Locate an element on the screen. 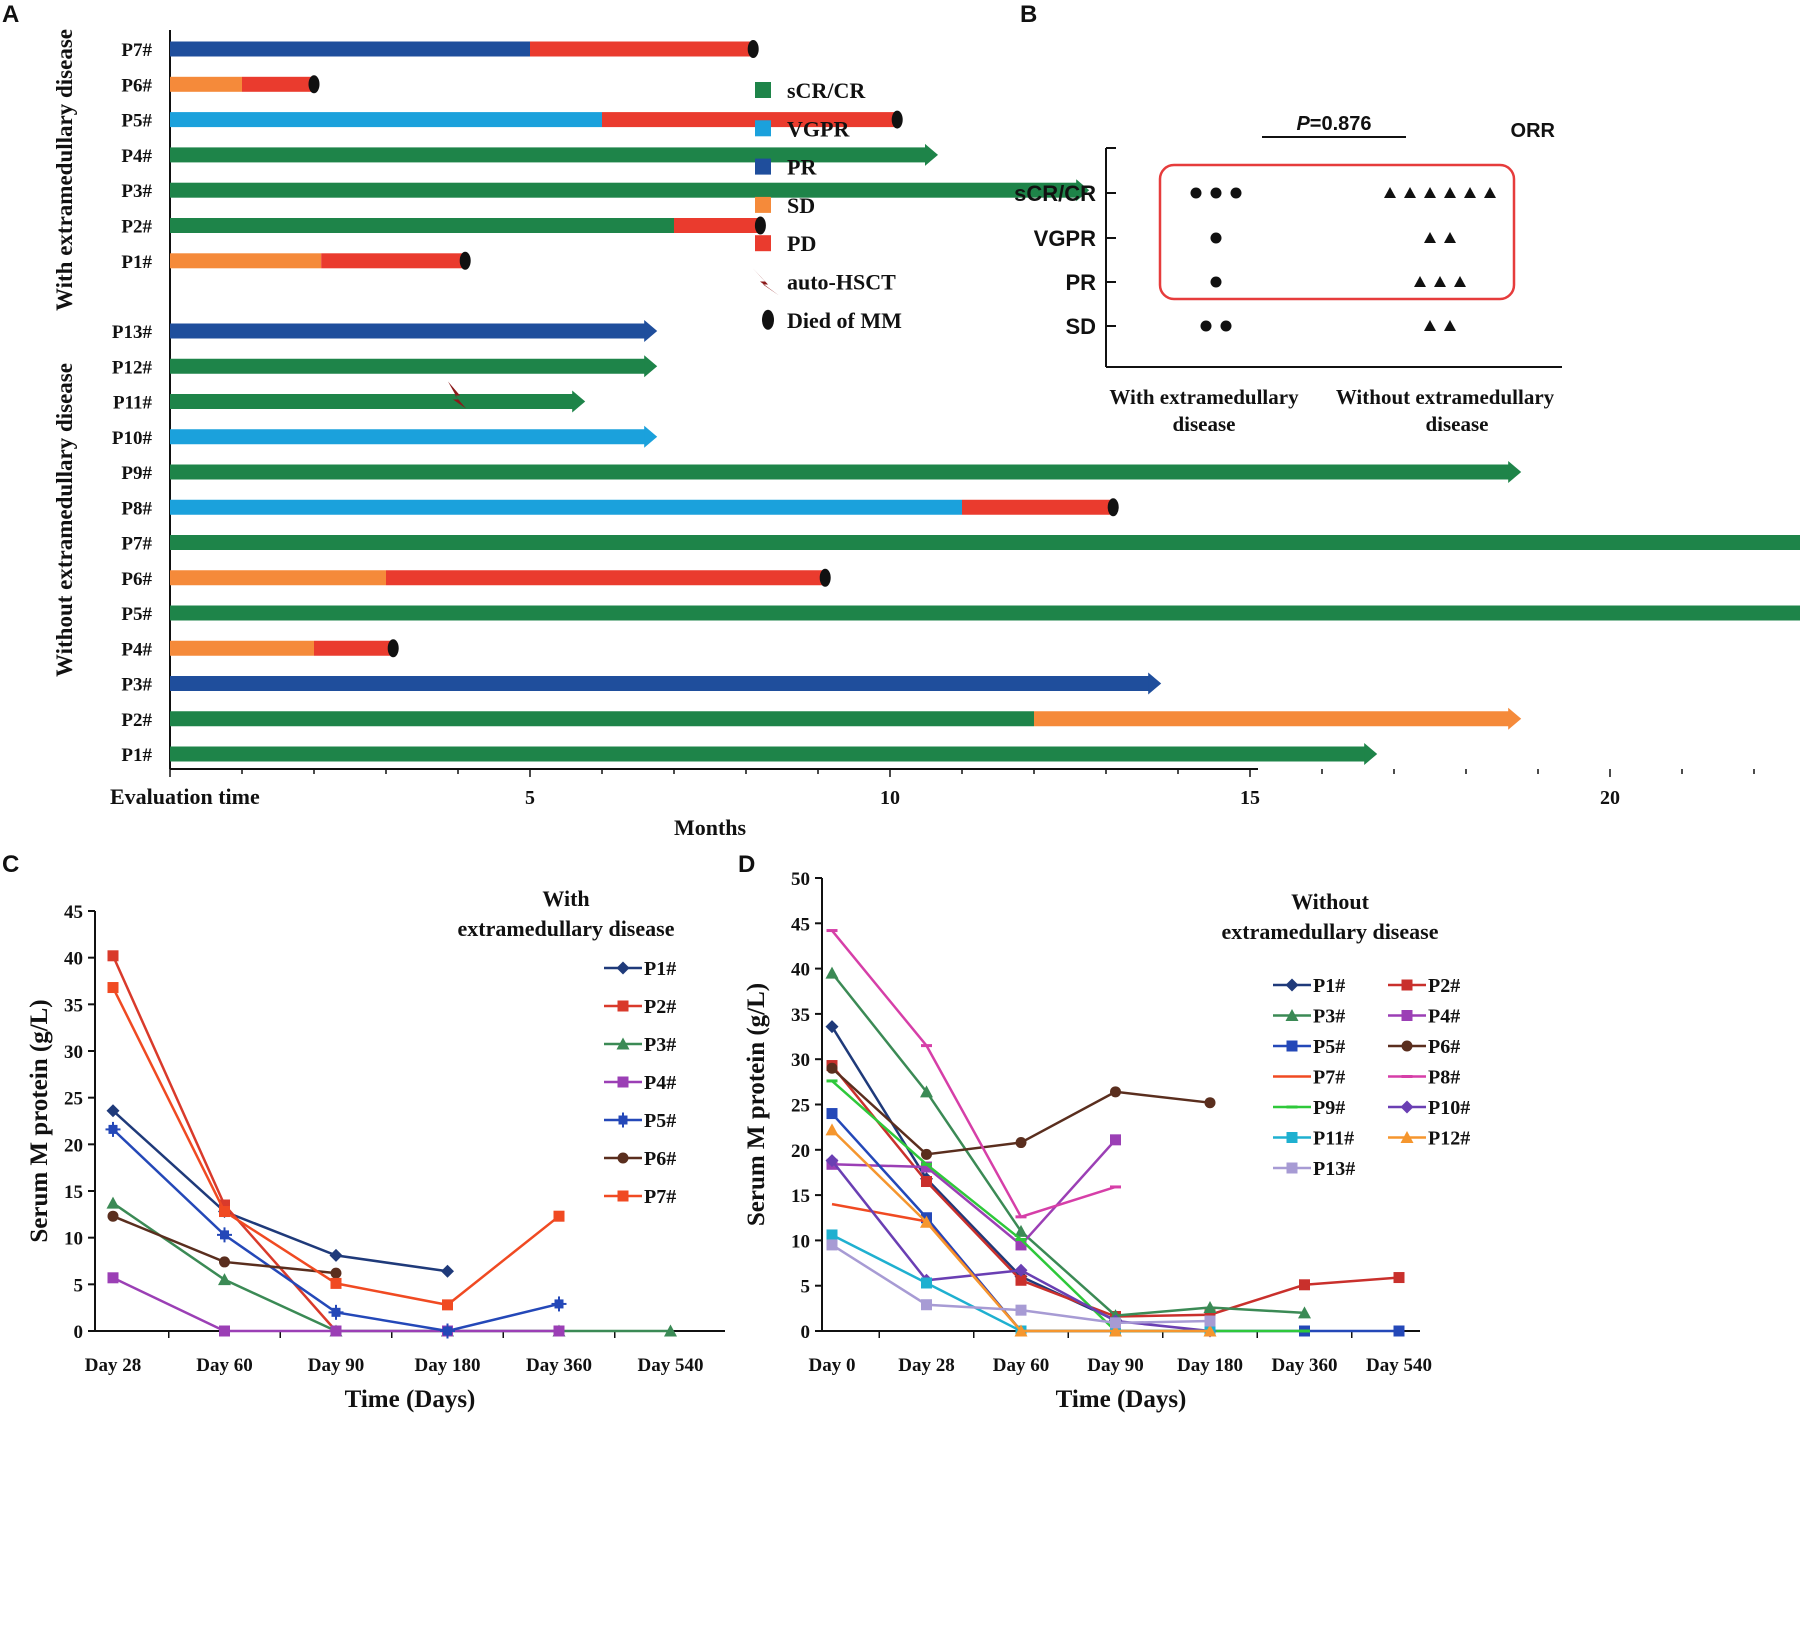 Image resolution: width=1800 pixels, height=1628 pixels. hsct-marker is located at coordinates (457, 395).